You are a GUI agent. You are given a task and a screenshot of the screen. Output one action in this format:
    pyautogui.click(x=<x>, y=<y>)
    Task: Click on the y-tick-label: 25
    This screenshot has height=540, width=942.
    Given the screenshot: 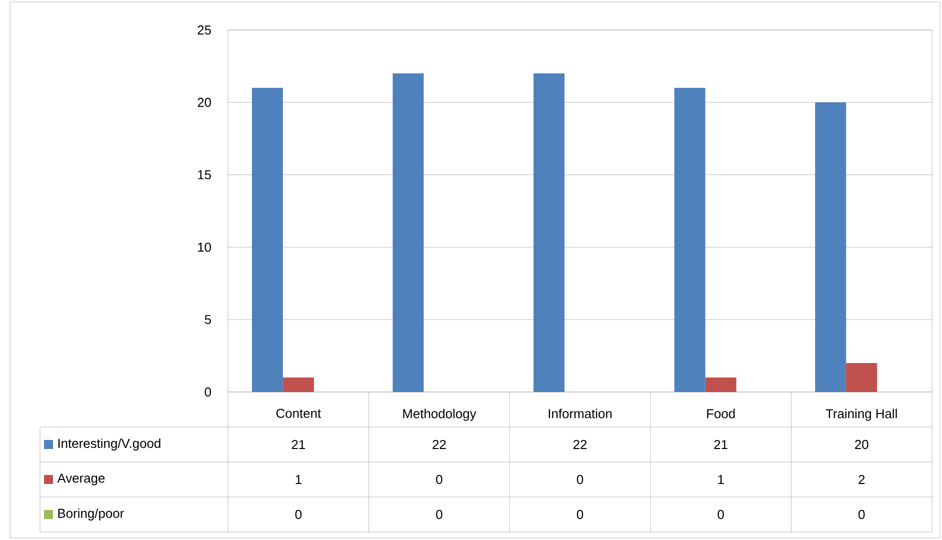 What is the action you would take?
    pyautogui.click(x=204, y=30)
    